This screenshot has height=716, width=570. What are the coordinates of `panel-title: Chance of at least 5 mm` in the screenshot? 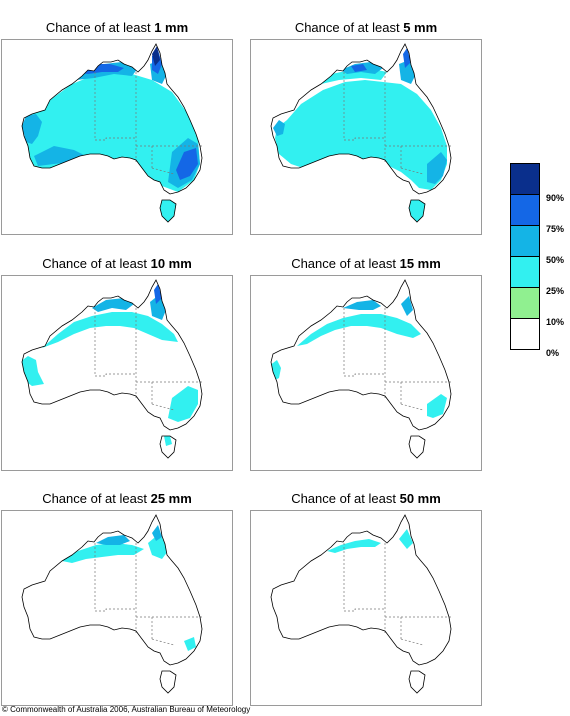 It's located at (366, 27).